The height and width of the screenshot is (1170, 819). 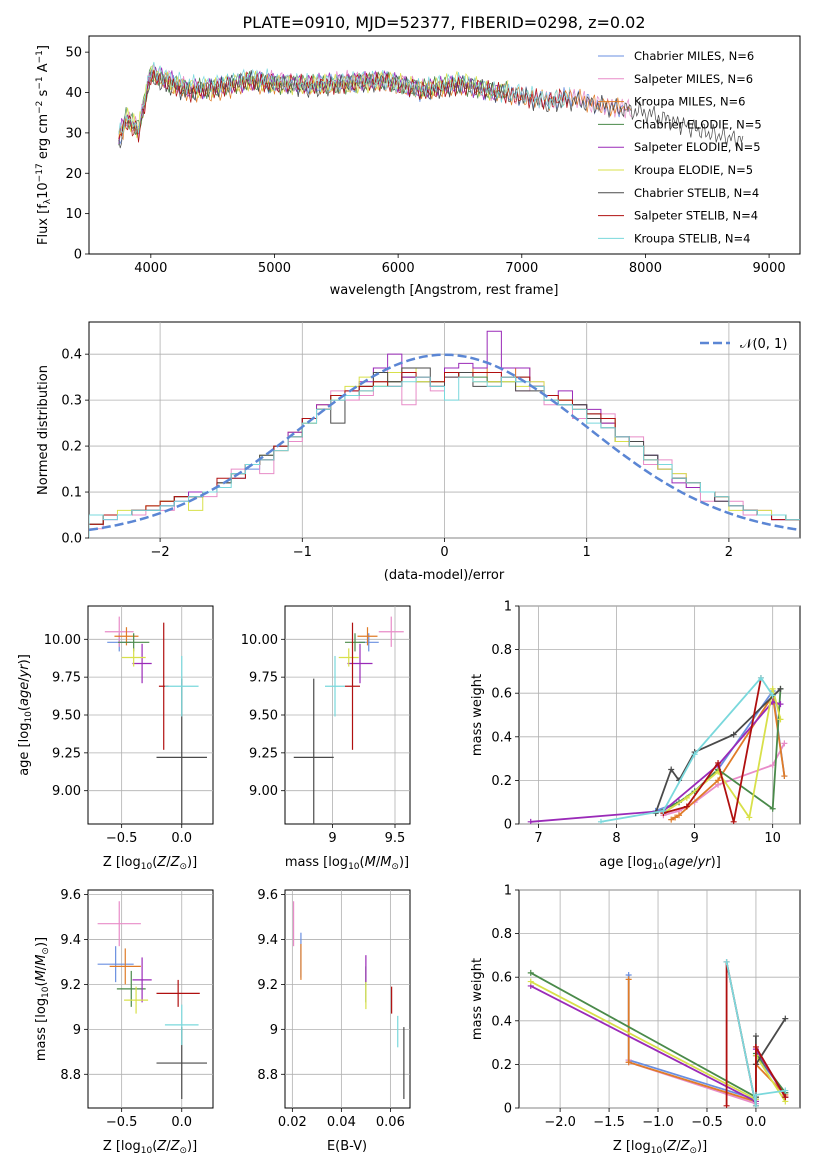 I want to click on mass-vs-z-y-ticks: 8.8 9 9.2 9.4 9.6, so click(x=74, y=985).